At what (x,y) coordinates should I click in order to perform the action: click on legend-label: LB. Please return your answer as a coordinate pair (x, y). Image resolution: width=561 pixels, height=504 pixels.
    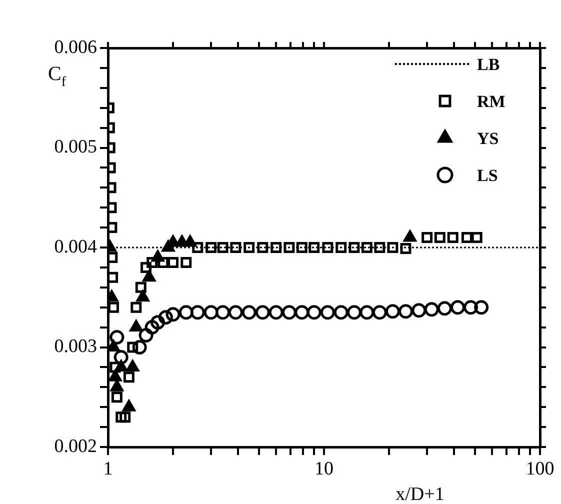
    Looking at the image, I should click on (488, 64).